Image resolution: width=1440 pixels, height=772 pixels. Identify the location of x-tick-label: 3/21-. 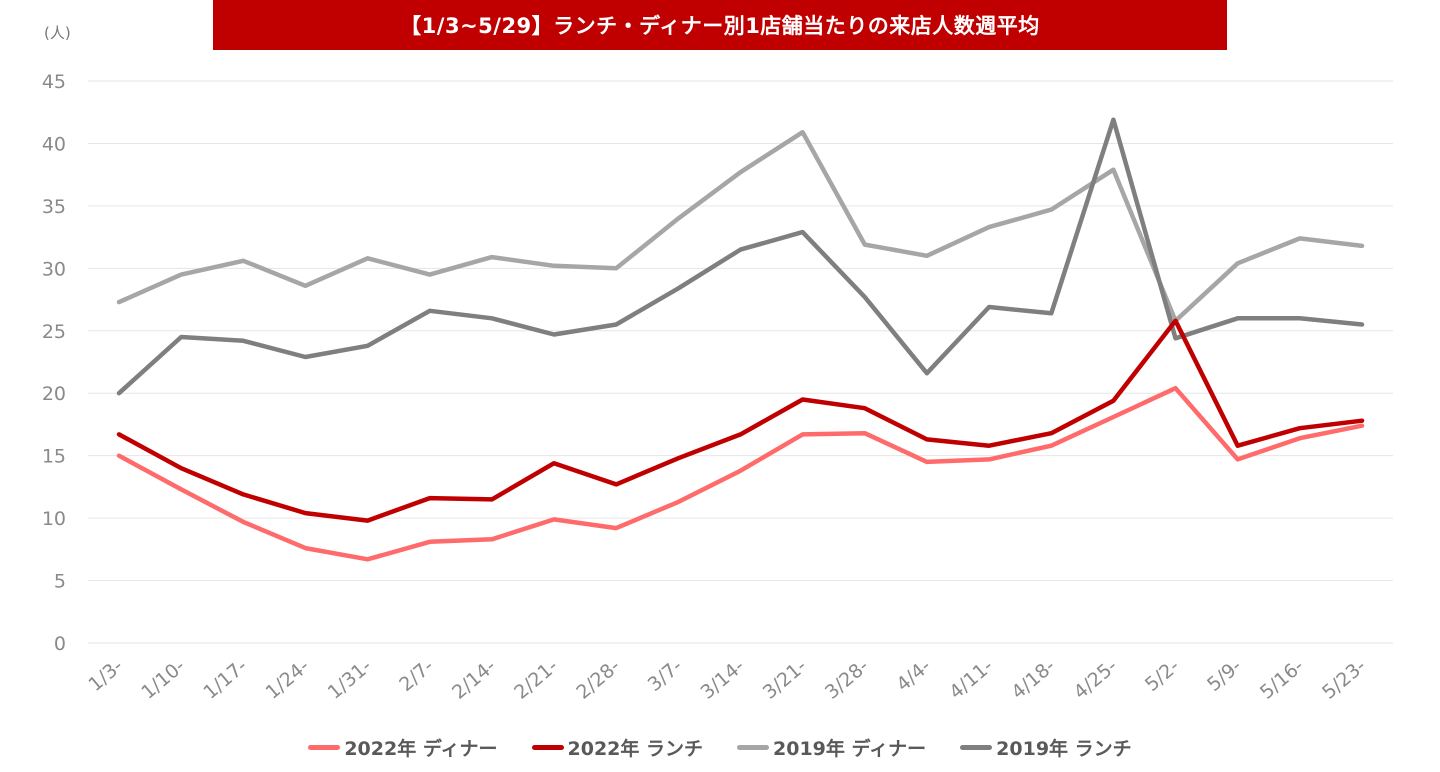
(785, 679).